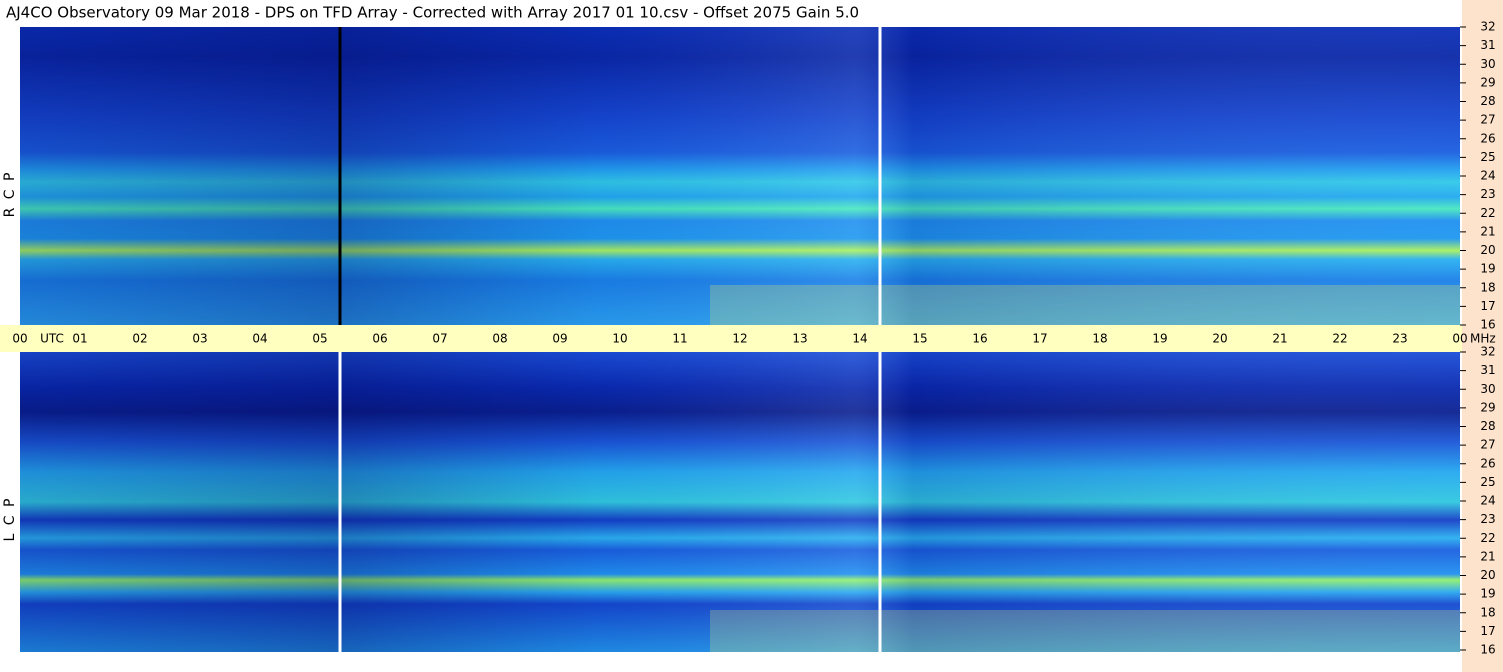  What do you see at coordinates (979, 339) in the screenshot?
I see `time-label: 16` at bounding box center [979, 339].